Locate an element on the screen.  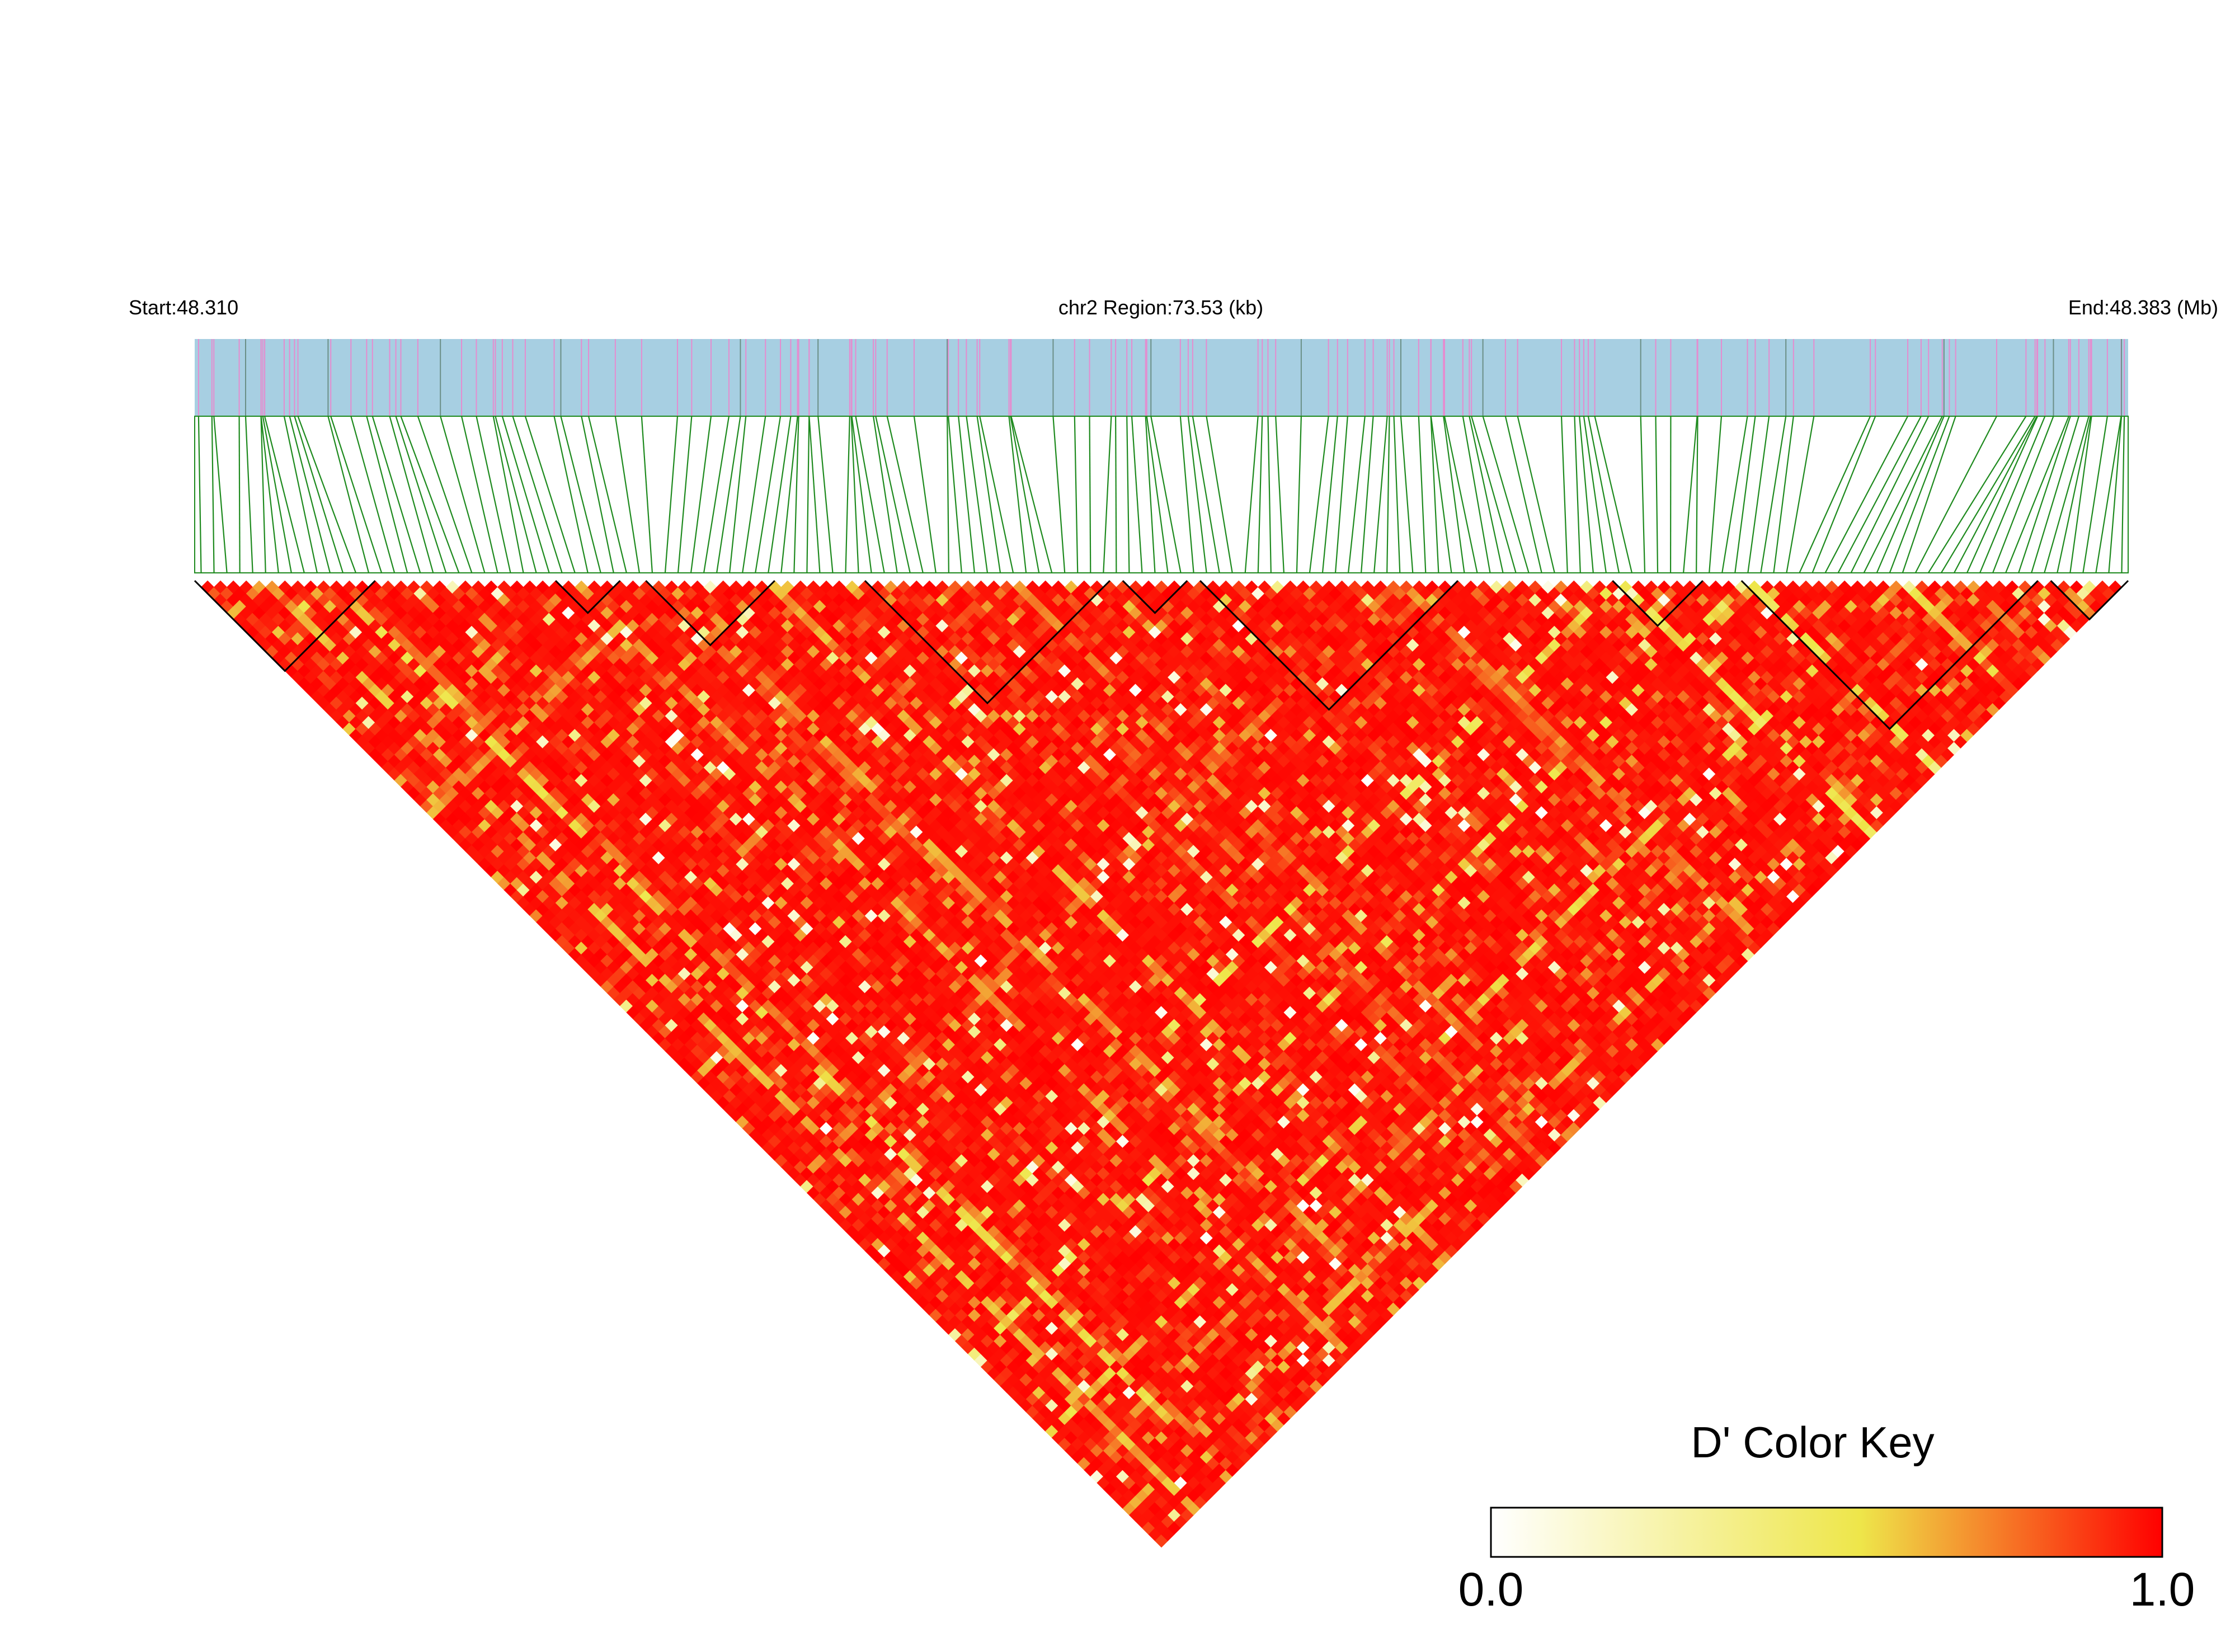
start-label: Start:48.310 is located at coordinates (183, 308).